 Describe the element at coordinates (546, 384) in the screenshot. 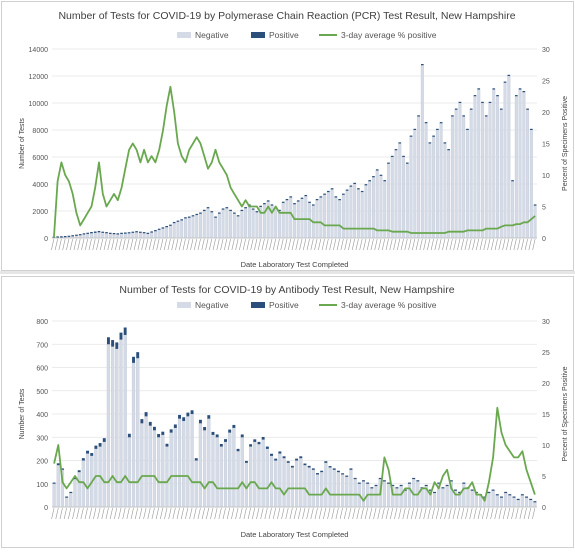

I see `y2-tick-label: 20` at that location.